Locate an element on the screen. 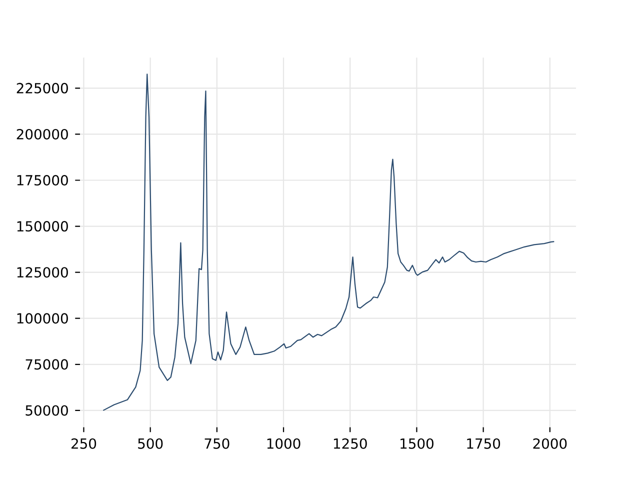  y-tick-label: 175000 is located at coordinates (42, 180).